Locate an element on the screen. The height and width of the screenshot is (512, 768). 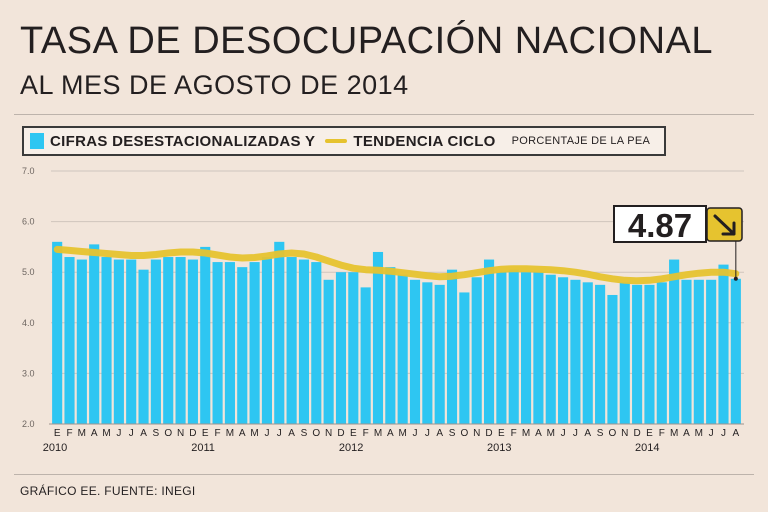
title-divider is located at coordinates (384, 114).